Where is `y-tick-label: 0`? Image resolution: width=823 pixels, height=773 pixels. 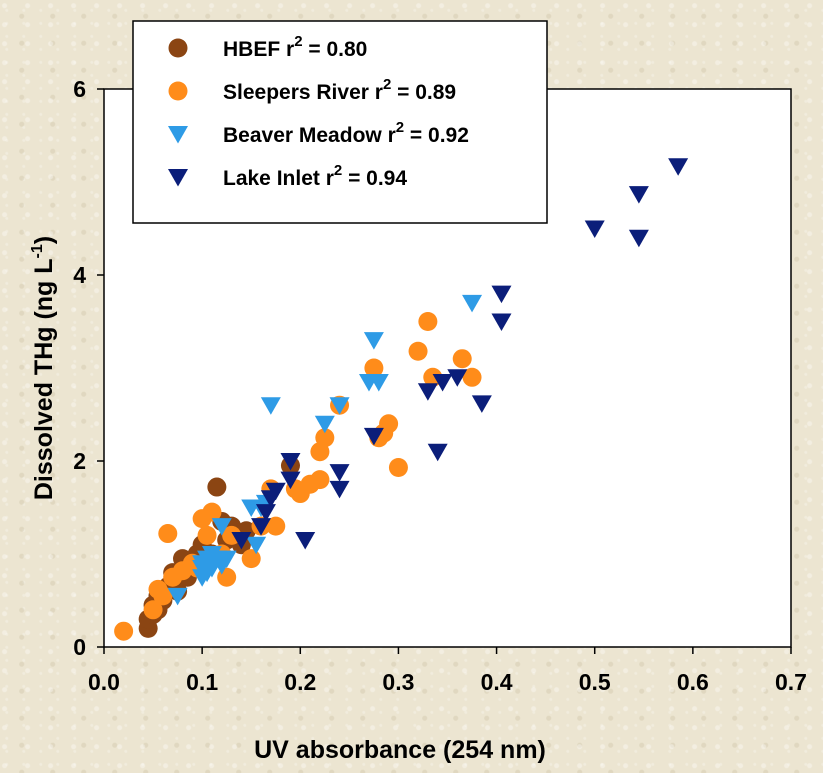 y-tick-label: 0 is located at coordinates (79, 647).